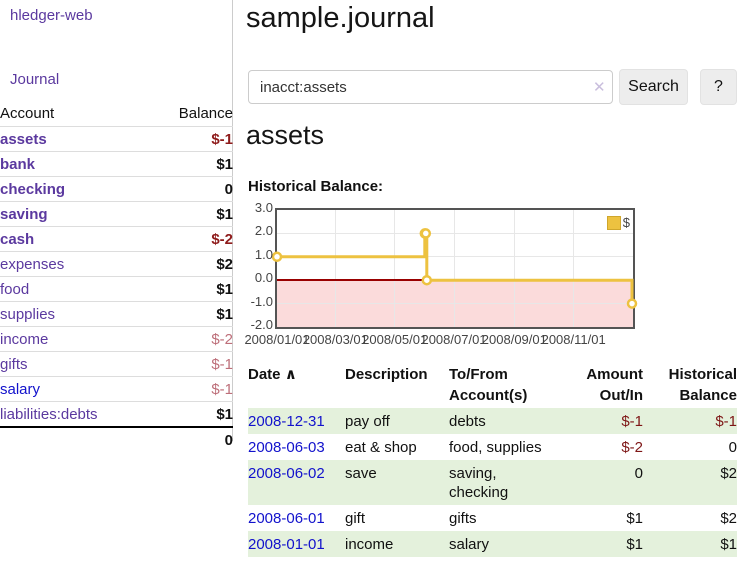 The image size is (742, 582). Describe the element at coordinates (355, 518) in the screenshot. I see `transaction-description: gift` at that location.